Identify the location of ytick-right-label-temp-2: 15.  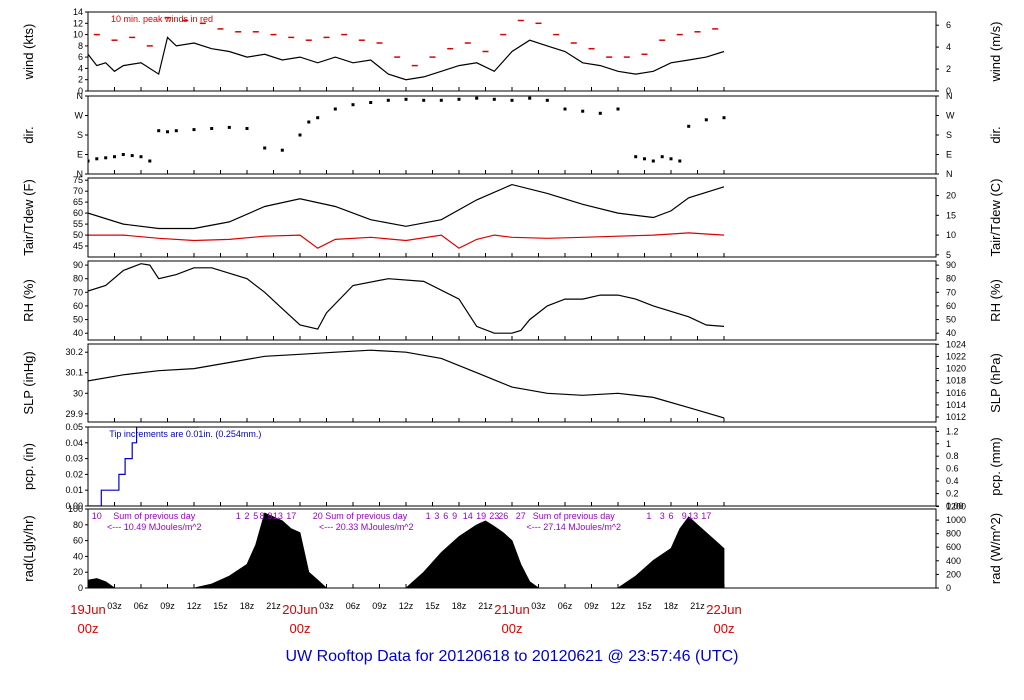
(951, 215).